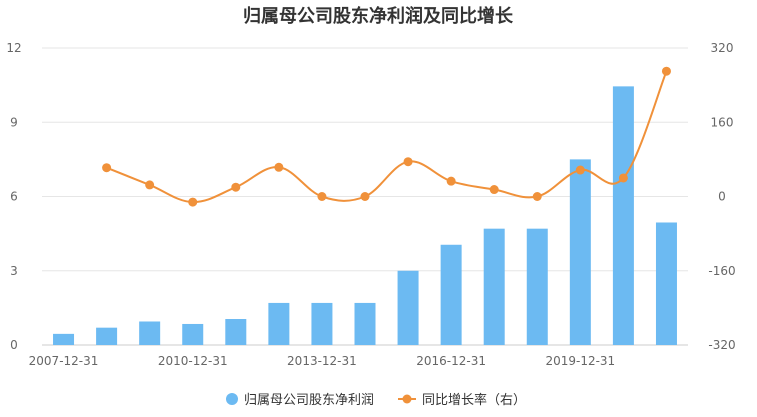 Image resolution: width=757 pixels, height=417 pixels. I want to click on legend-line-label: 同比增长率（右）, so click(474, 400).